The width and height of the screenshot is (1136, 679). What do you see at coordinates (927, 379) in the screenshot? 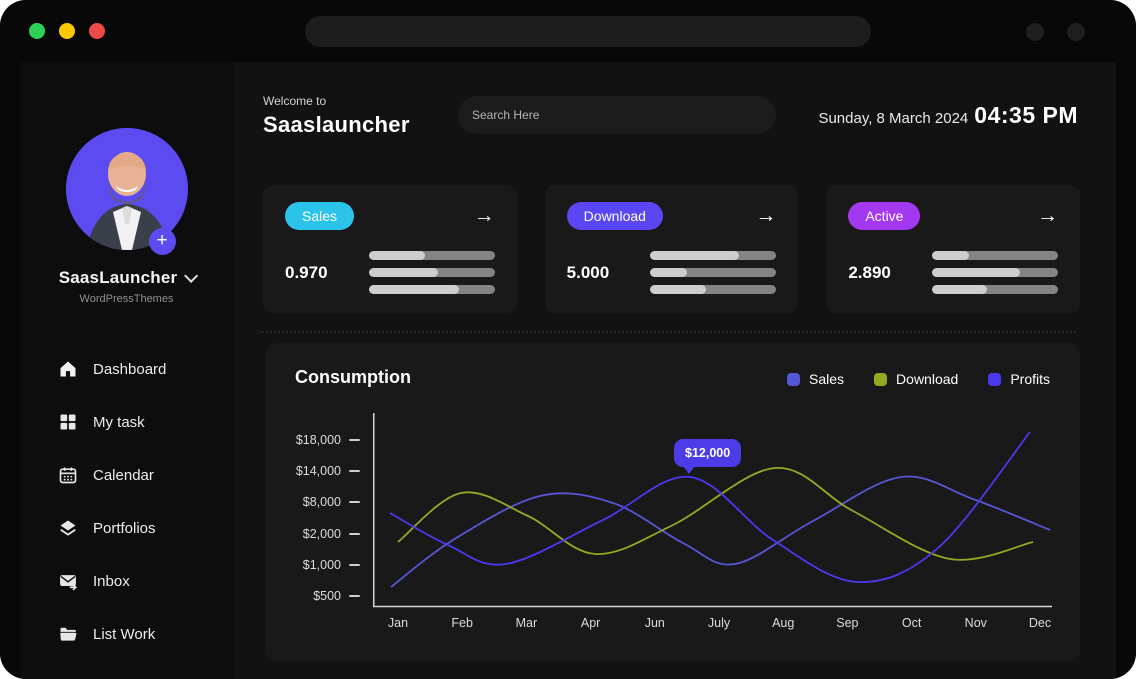
I see `legend-label: Download` at bounding box center [927, 379].